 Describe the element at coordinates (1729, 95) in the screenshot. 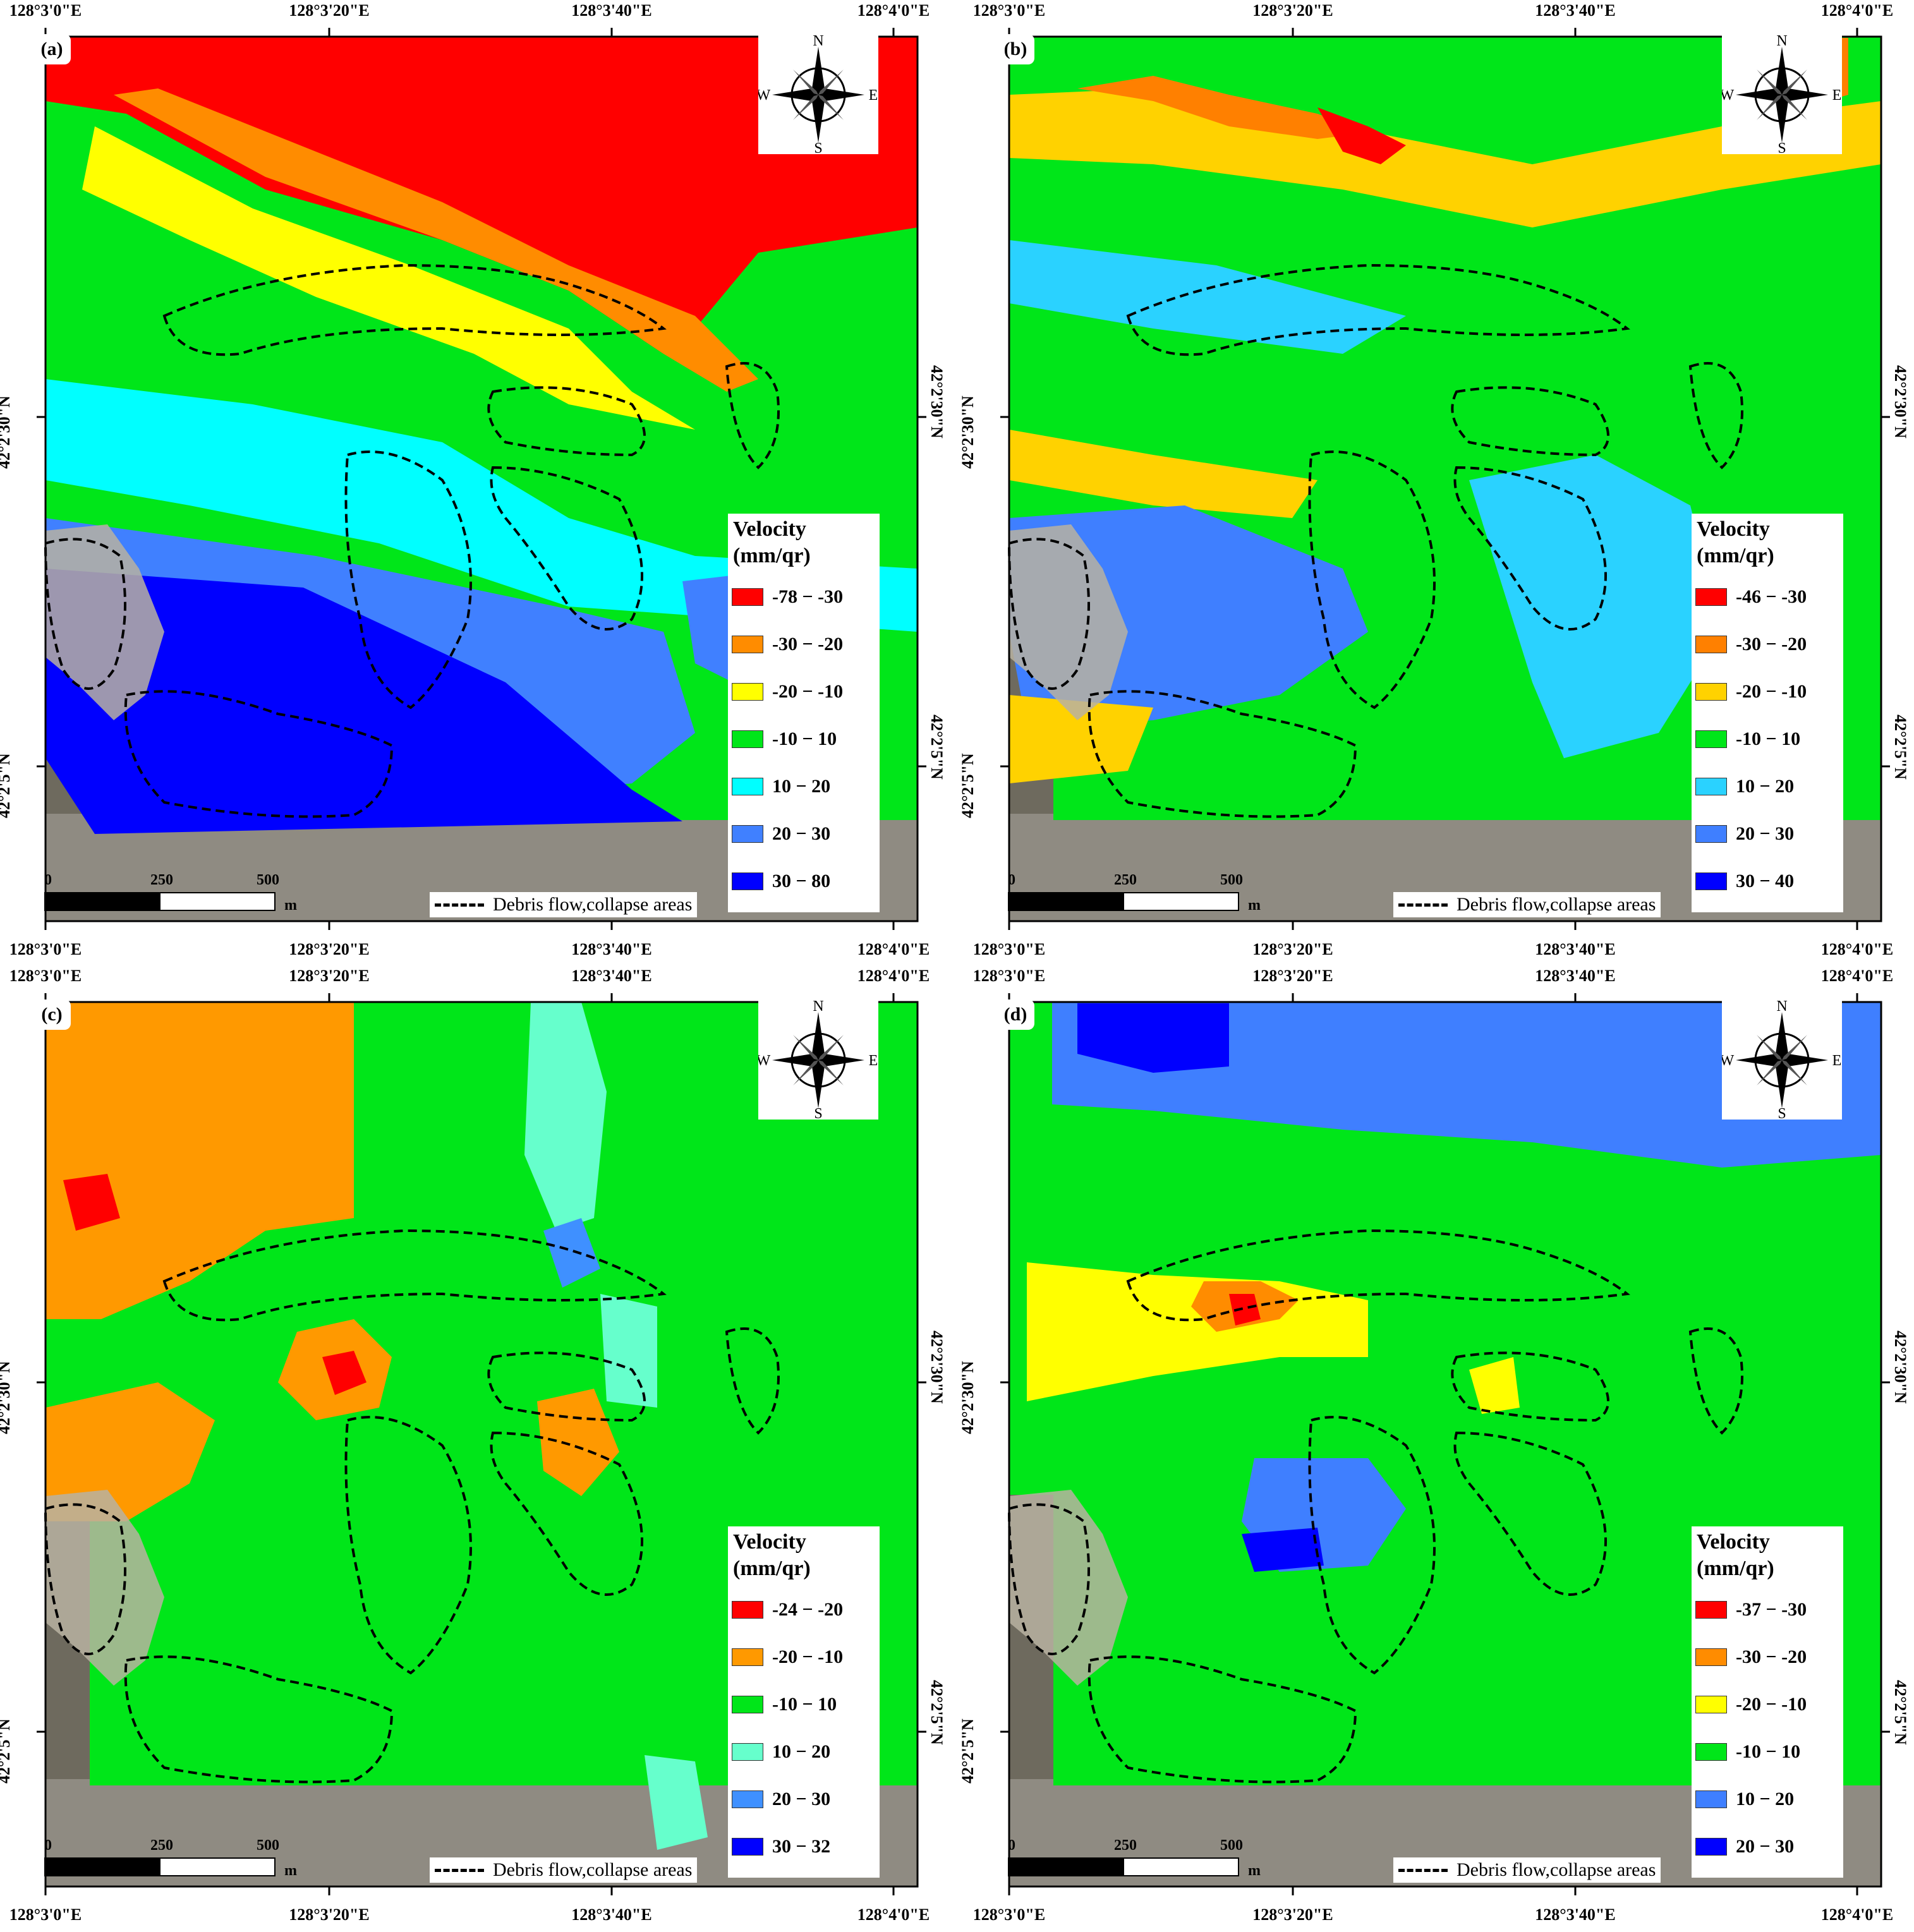

I see `compass-direction-label: W` at that location.